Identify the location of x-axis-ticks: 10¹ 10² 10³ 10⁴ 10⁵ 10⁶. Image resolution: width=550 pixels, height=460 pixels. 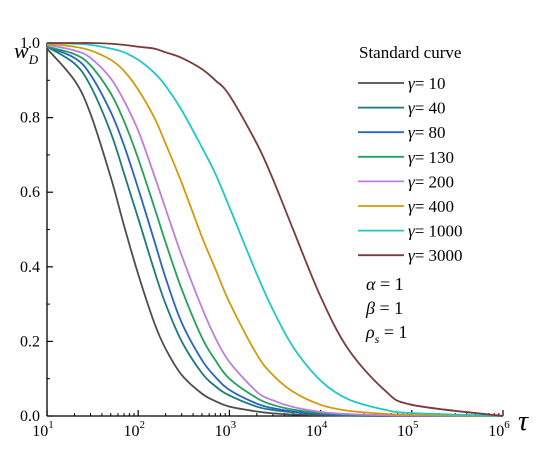
(271, 425).